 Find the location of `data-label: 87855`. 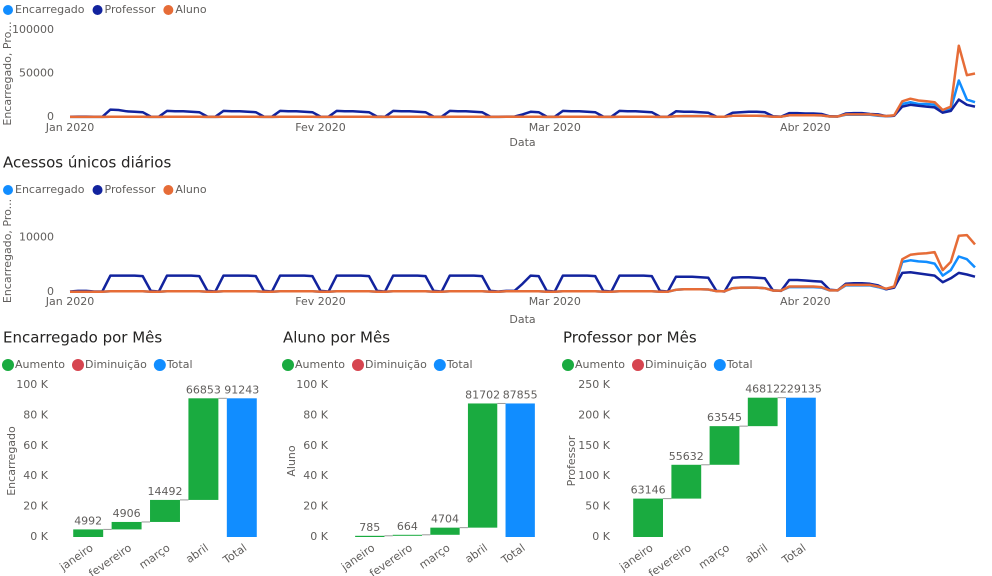

data-label: 87855 is located at coordinates (520, 394).